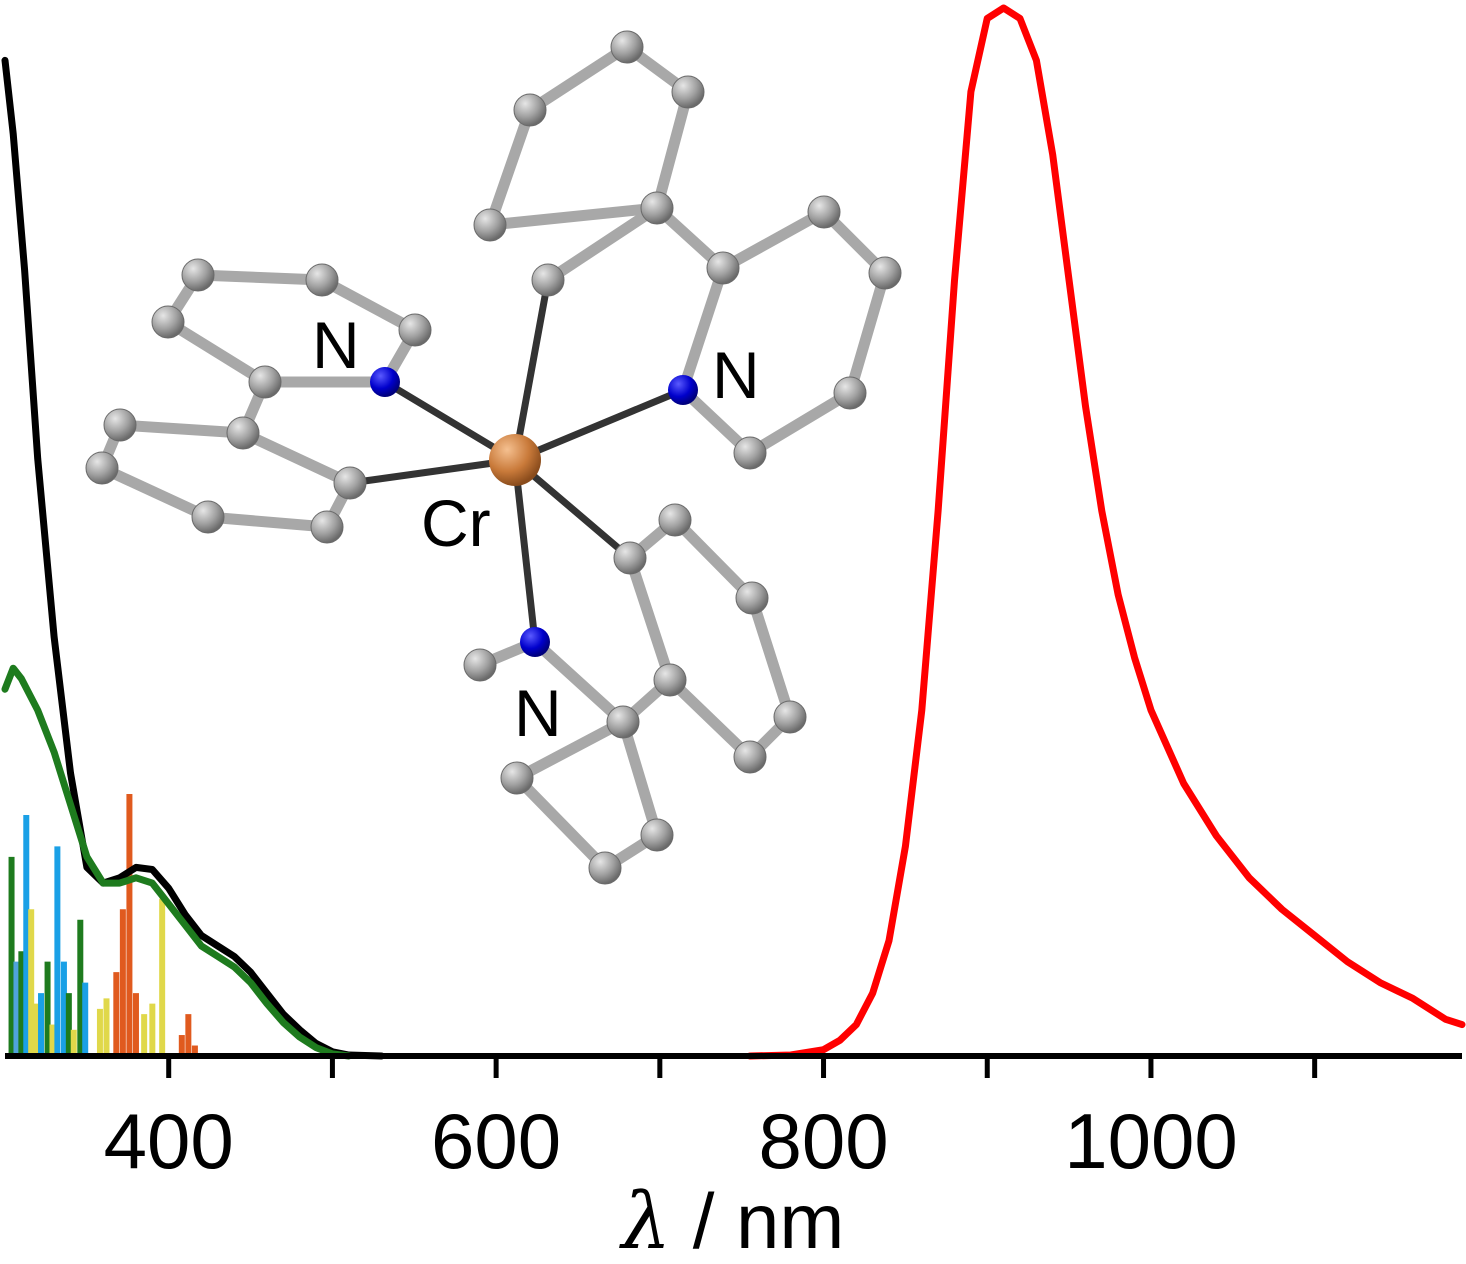  I want to click on chromium-atom, so click(515, 460).